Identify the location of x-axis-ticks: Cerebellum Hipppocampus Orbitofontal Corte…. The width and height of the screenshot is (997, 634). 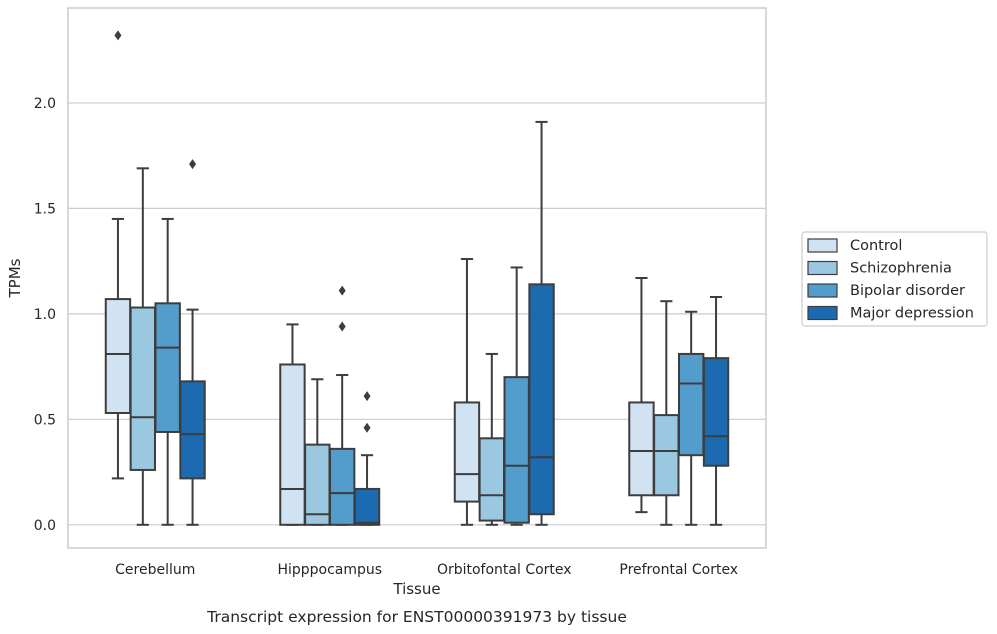
(426, 570).